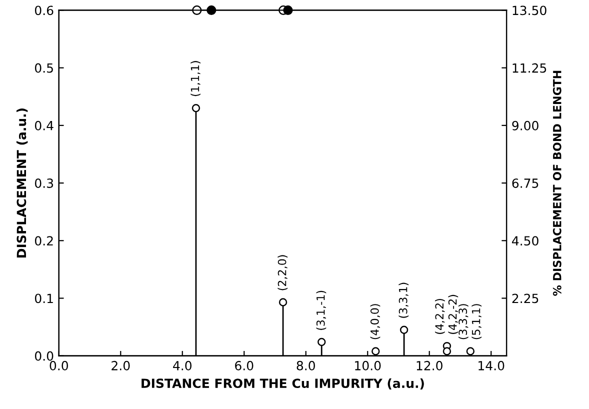  What do you see at coordinates (321, 310) in the screenshot?
I see `annotation: (3,1,-1)` at bounding box center [321, 310].